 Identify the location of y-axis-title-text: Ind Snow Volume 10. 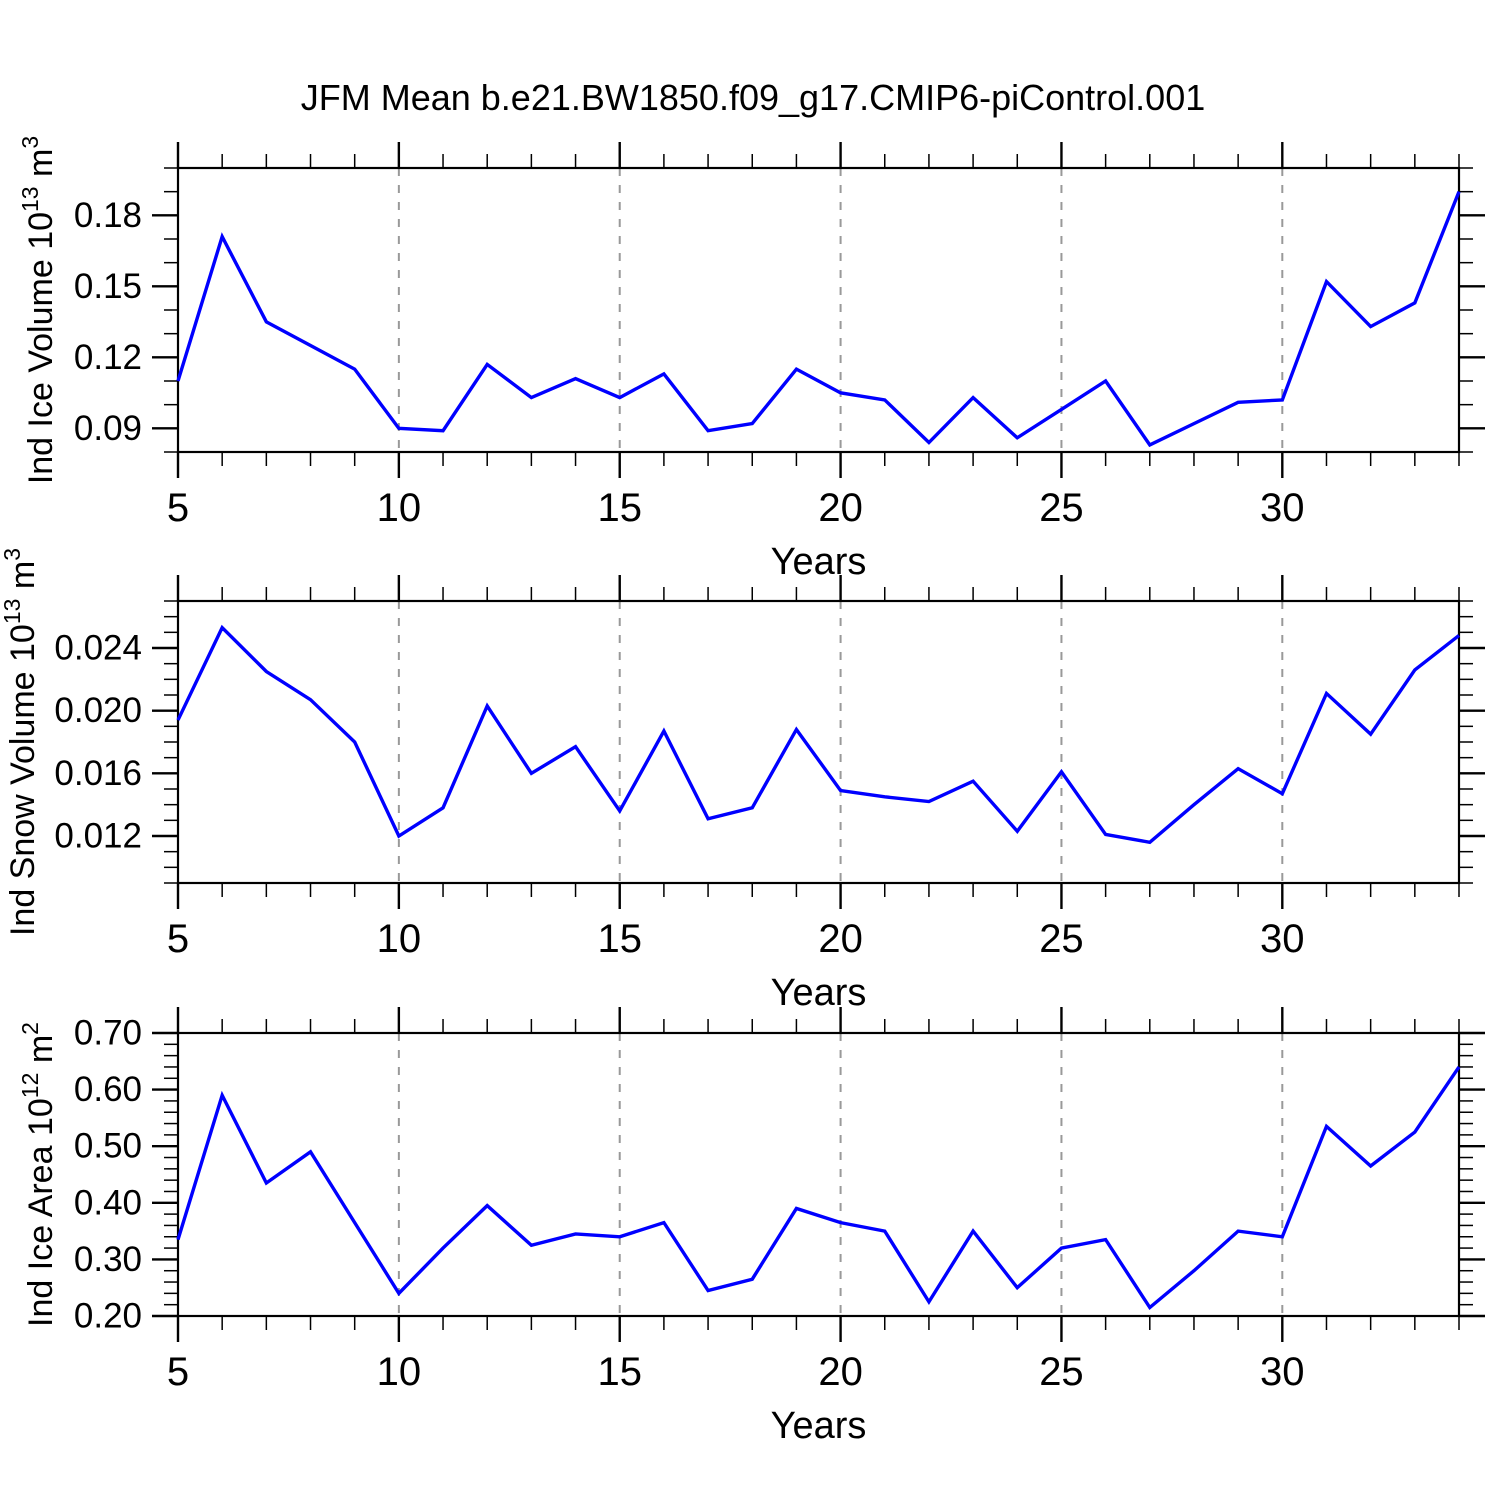
(23, 780).